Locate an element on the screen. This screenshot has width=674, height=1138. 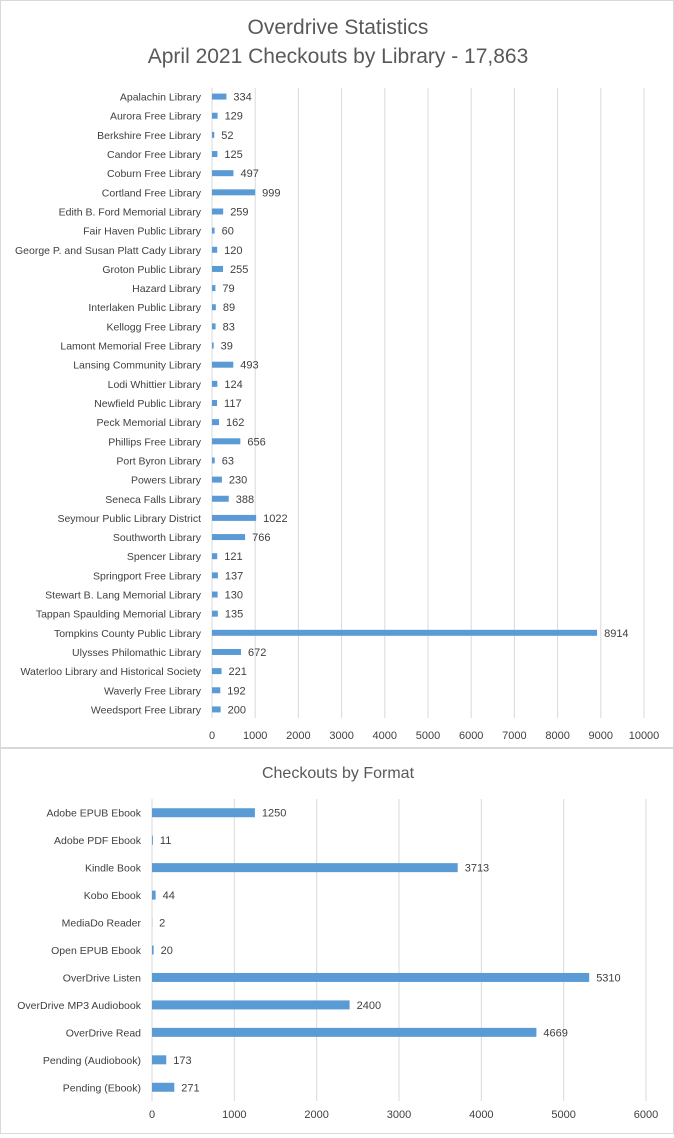
data-label: 125 is located at coordinates (233, 155).